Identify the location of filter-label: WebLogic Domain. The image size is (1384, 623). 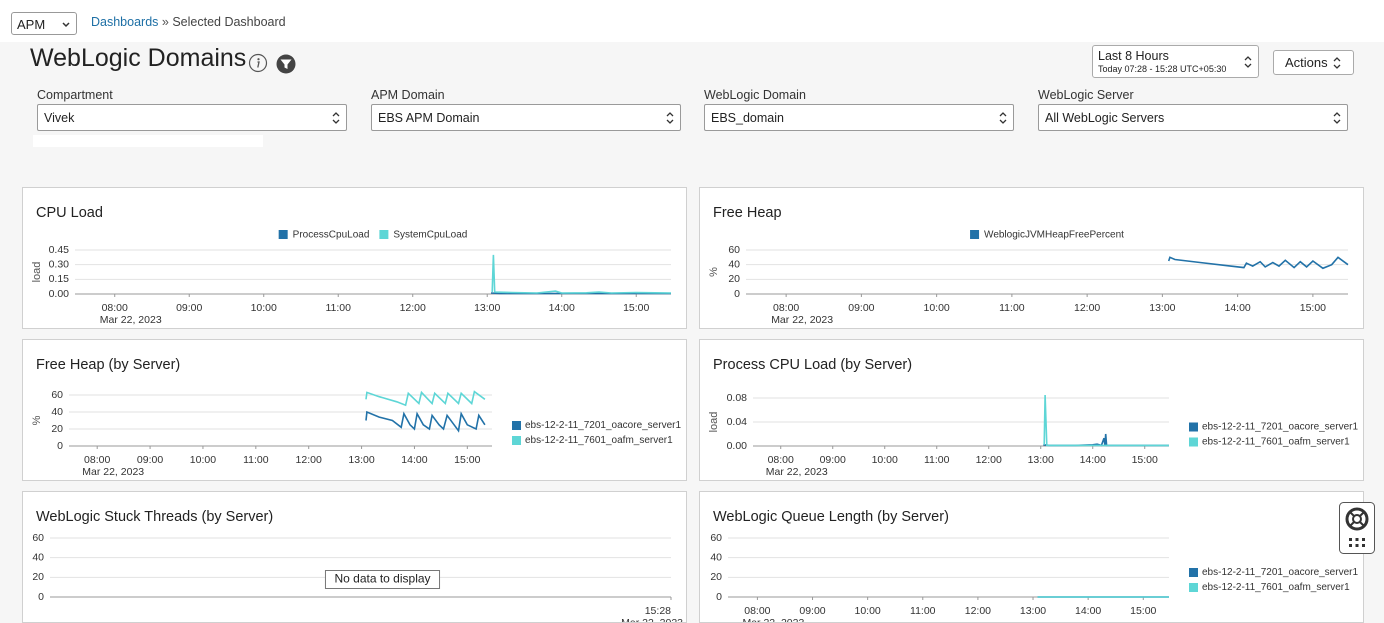
(755, 95).